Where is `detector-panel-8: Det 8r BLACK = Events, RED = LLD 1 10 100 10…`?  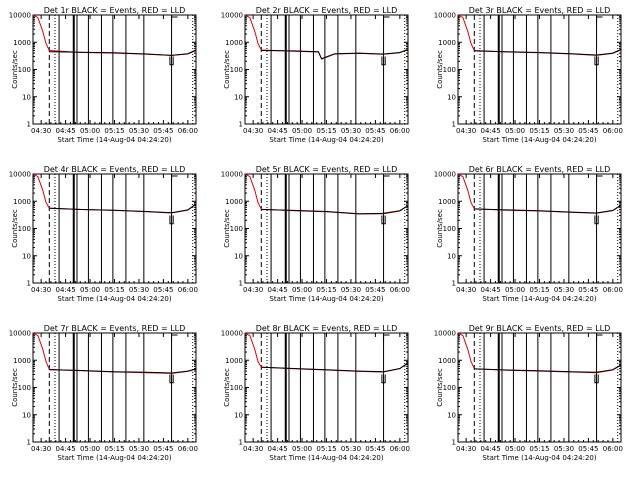
detector-panel-8: Det 8r BLACK = Events, RED = LLD 1 10 100 10… is located at coordinates (315, 393).